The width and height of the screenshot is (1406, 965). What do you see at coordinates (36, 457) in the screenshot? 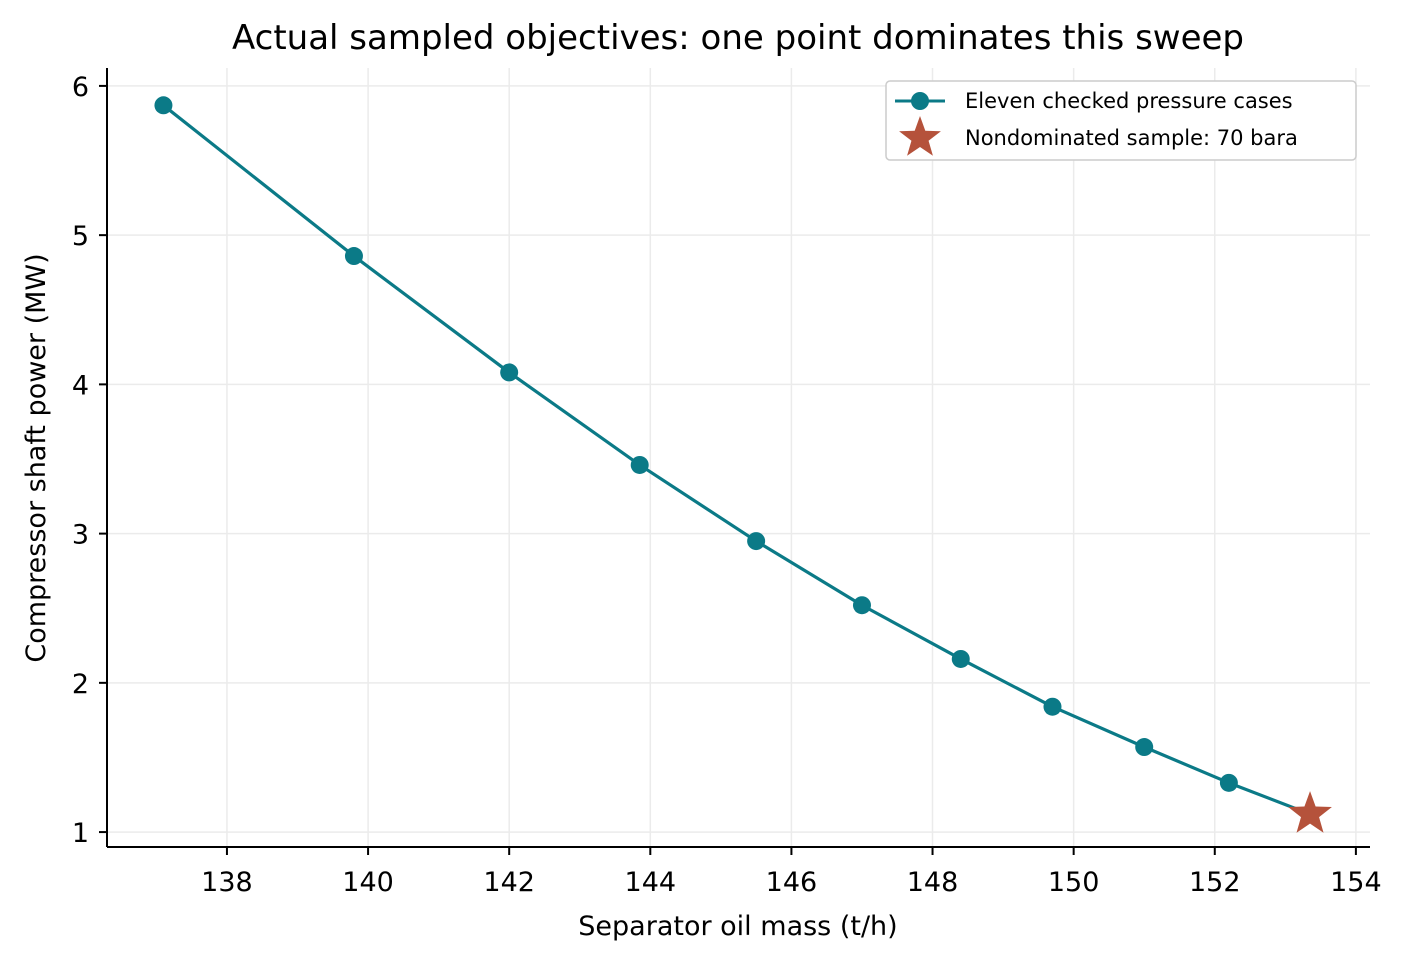
I see `y-axis-label: Compressor shaft power (MW)` at bounding box center [36, 457].